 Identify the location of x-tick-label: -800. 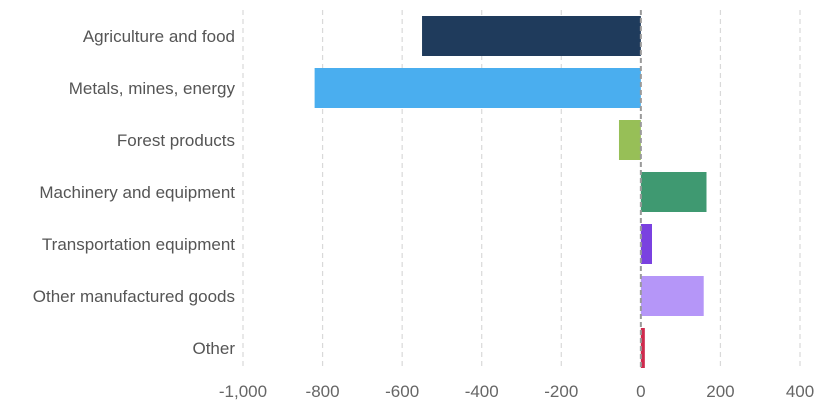
(323, 391).